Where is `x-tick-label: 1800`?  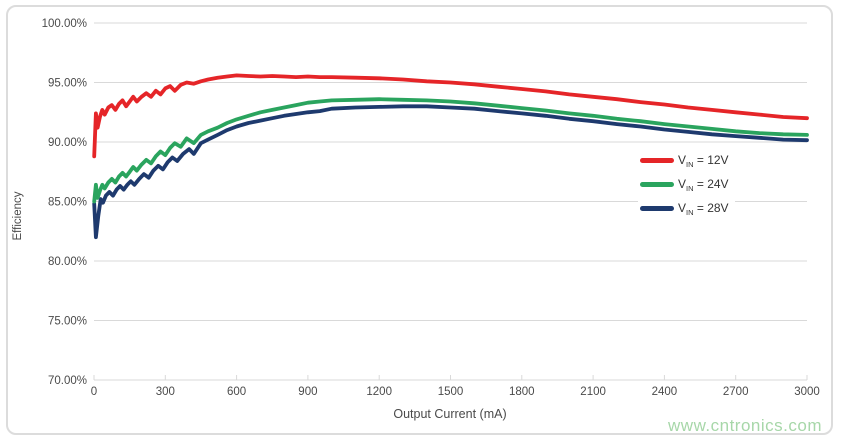 x-tick-label: 1800 is located at coordinates (522, 392).